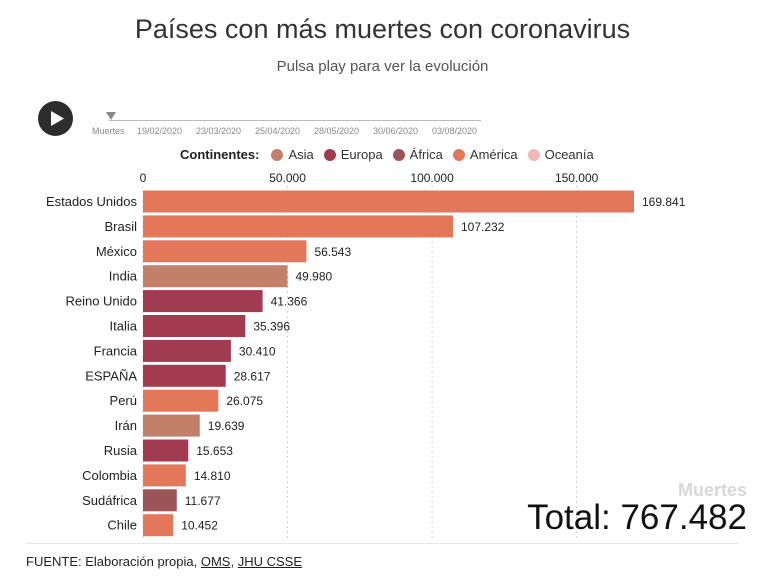 The width and height of the screenshot is (765, 580). What do you see at coordinates (122, 525) in the screenshot?
I see `category-label: Chile` at bounding box center [122, 525].